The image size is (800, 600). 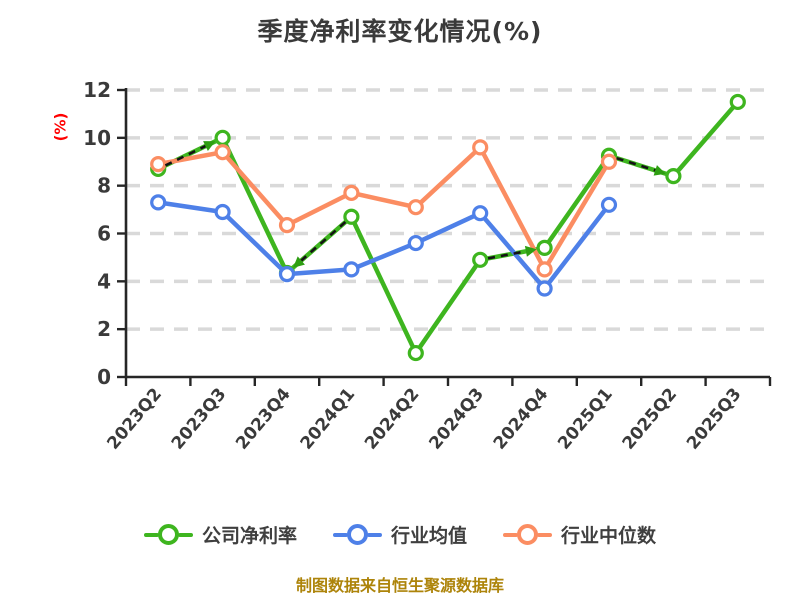 I want to click on svg-text: 10, so click(x=97, y=138).